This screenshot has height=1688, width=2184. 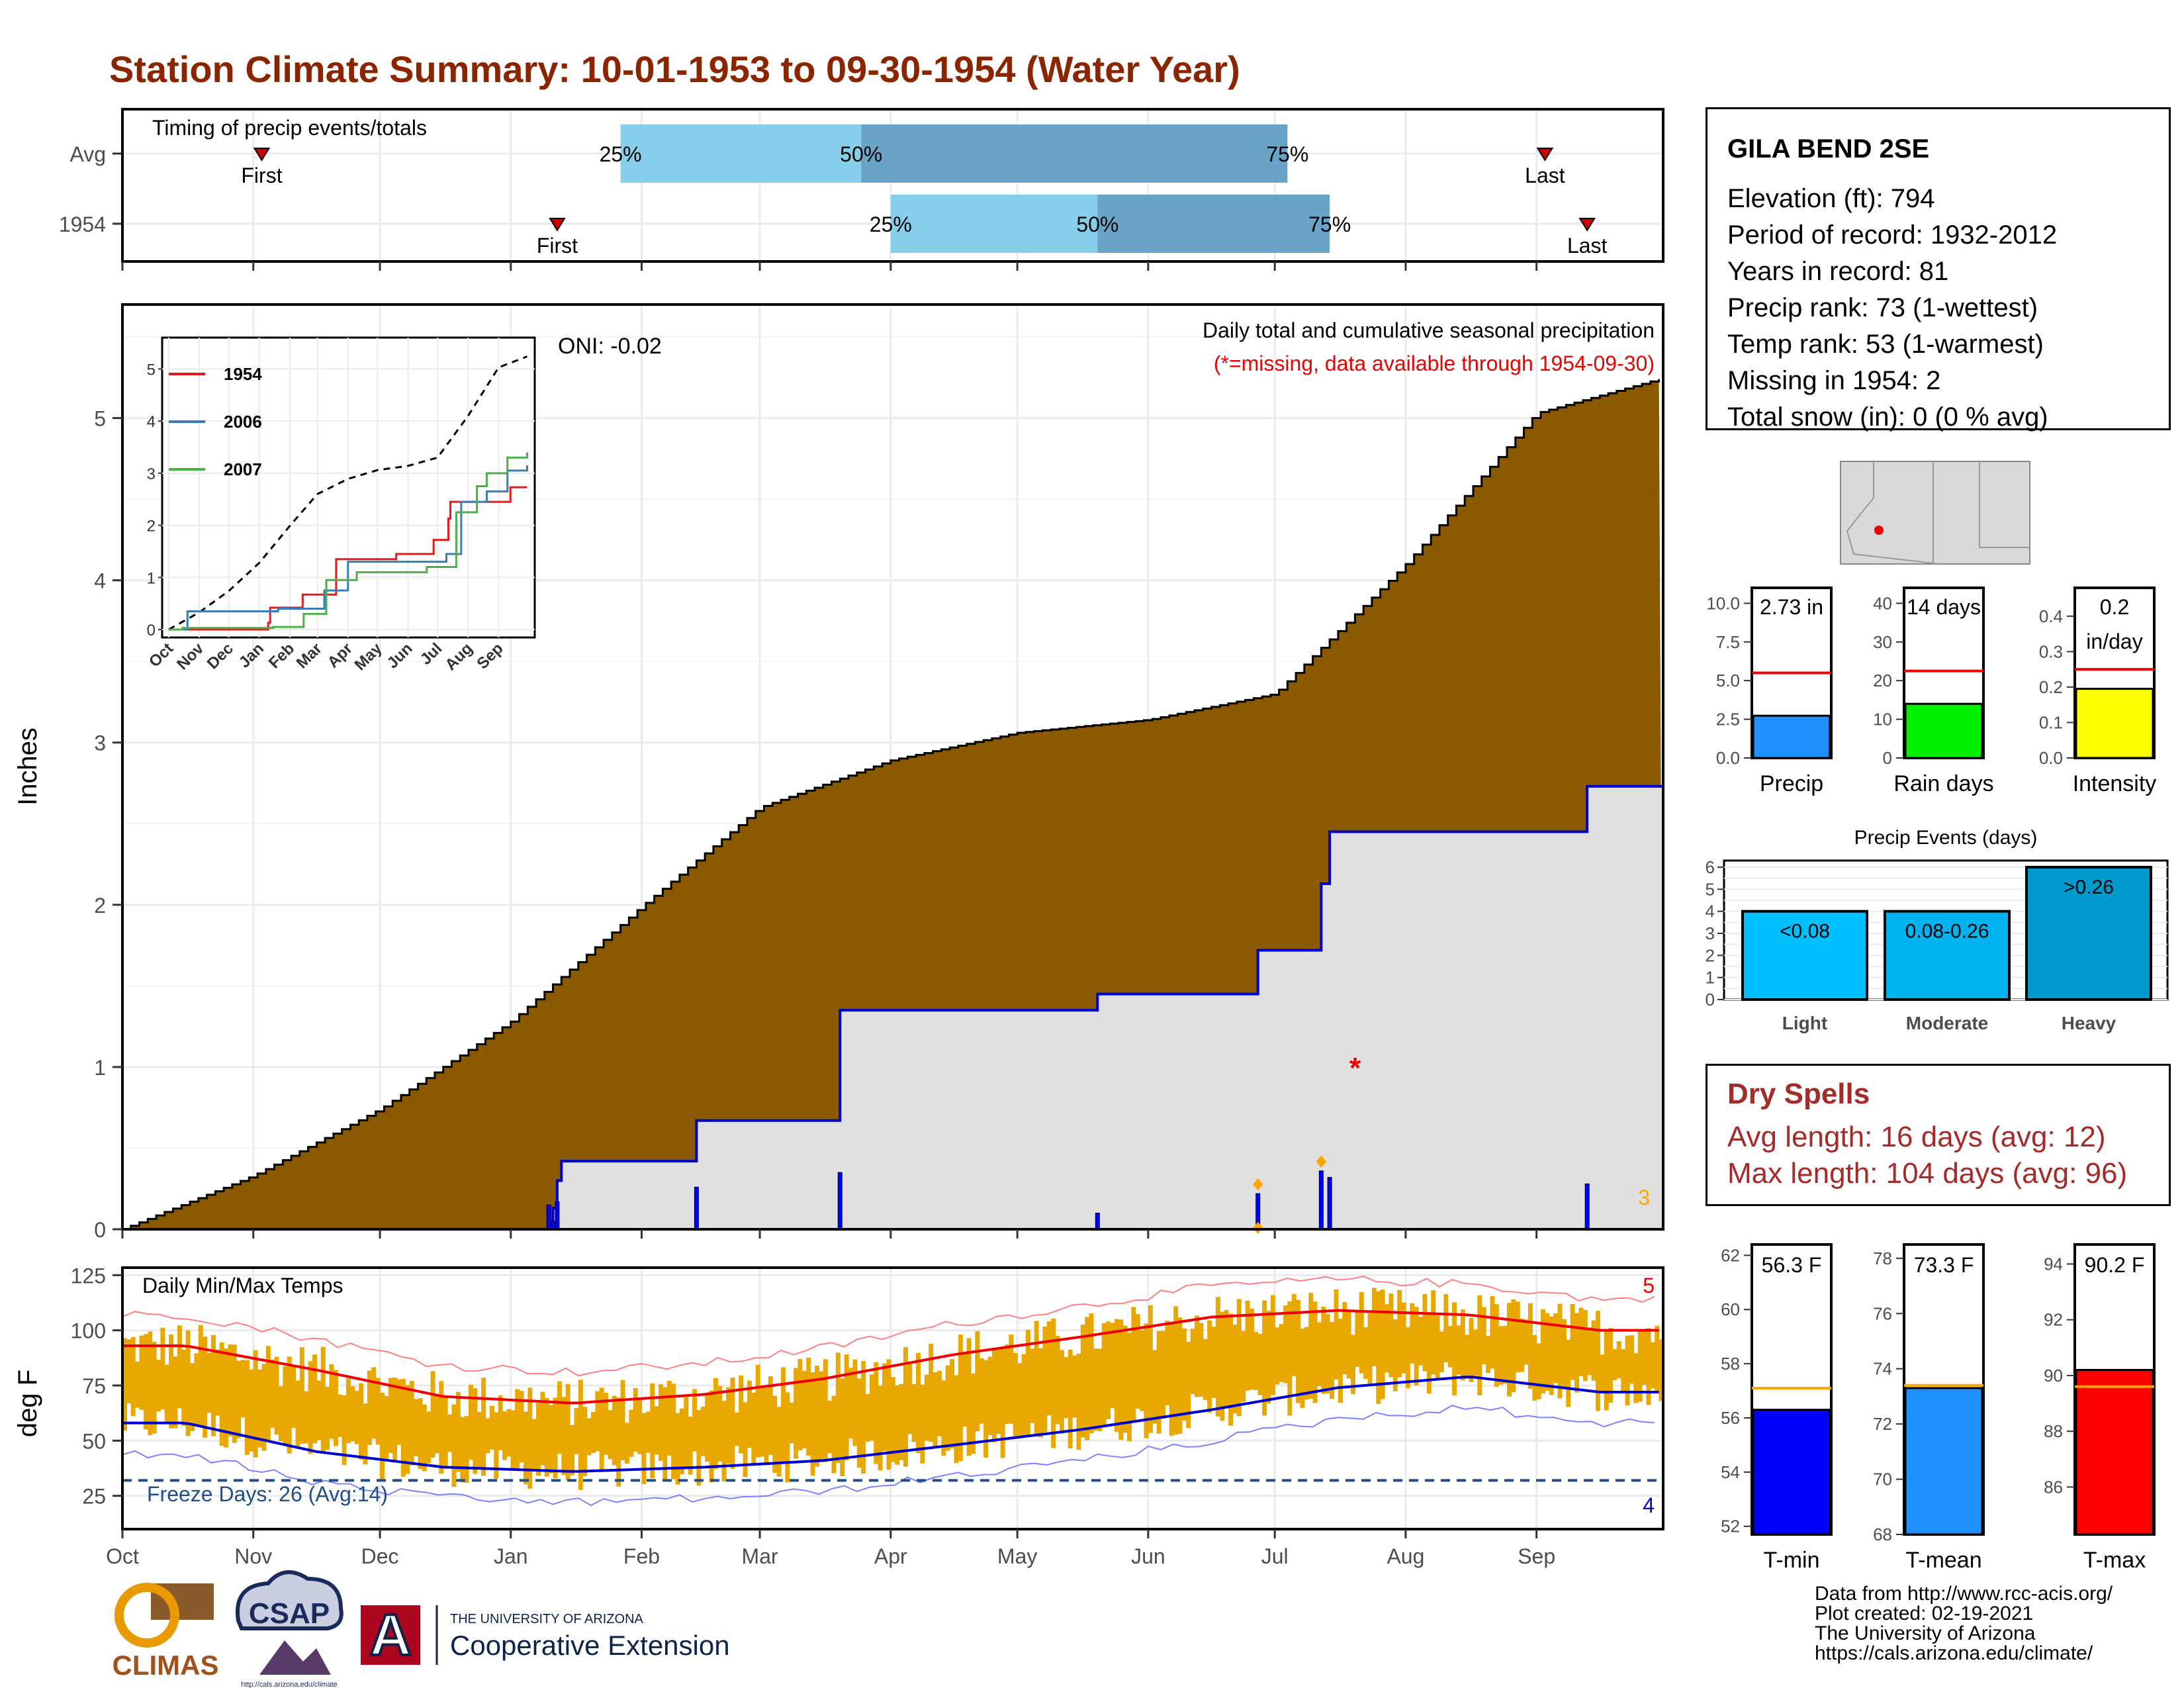 What do you see at coordinates (88, 1331) in the screenshot?
I see `temps-ytick-label: 100` at bounding box center [88, 1331].